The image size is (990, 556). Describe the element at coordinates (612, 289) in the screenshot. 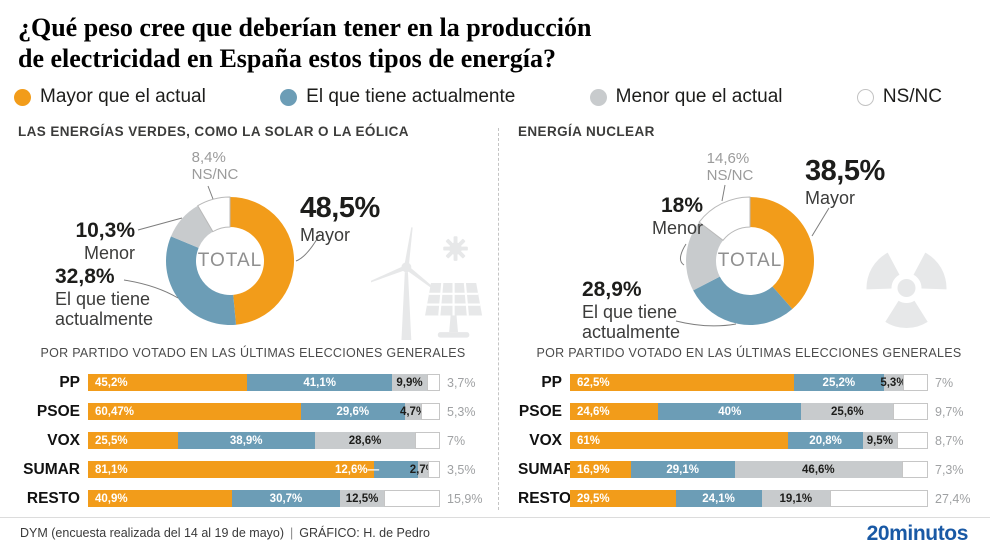

I see `donut-label-value: 28,9%` at that location.